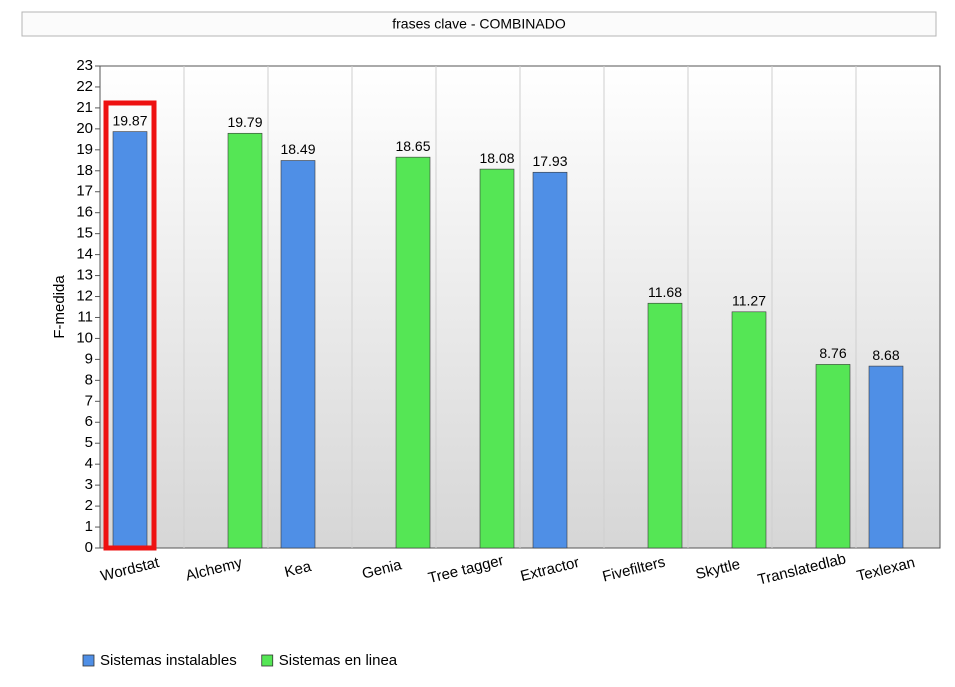 This screenshot has width=955, height=687. I want to click on value-label: 18.08, so click(496, 158).